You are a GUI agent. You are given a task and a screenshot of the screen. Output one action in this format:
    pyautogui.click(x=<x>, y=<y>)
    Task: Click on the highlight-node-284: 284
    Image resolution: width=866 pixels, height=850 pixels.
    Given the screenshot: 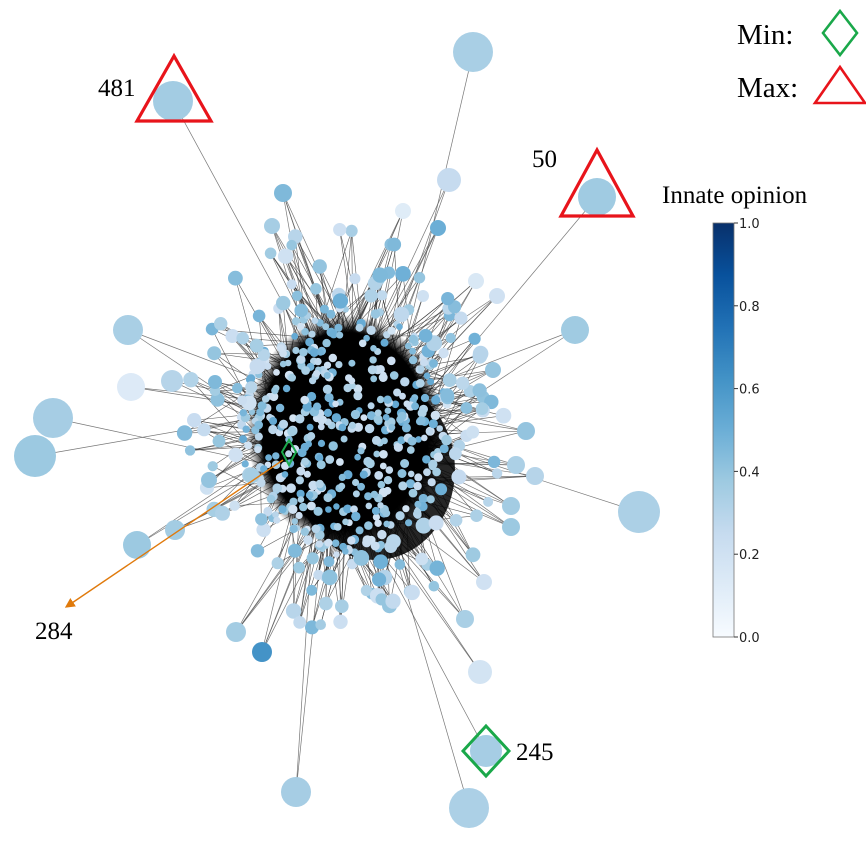 What is the action you would take?
    pyautogui.click(x=166, y=541)
    